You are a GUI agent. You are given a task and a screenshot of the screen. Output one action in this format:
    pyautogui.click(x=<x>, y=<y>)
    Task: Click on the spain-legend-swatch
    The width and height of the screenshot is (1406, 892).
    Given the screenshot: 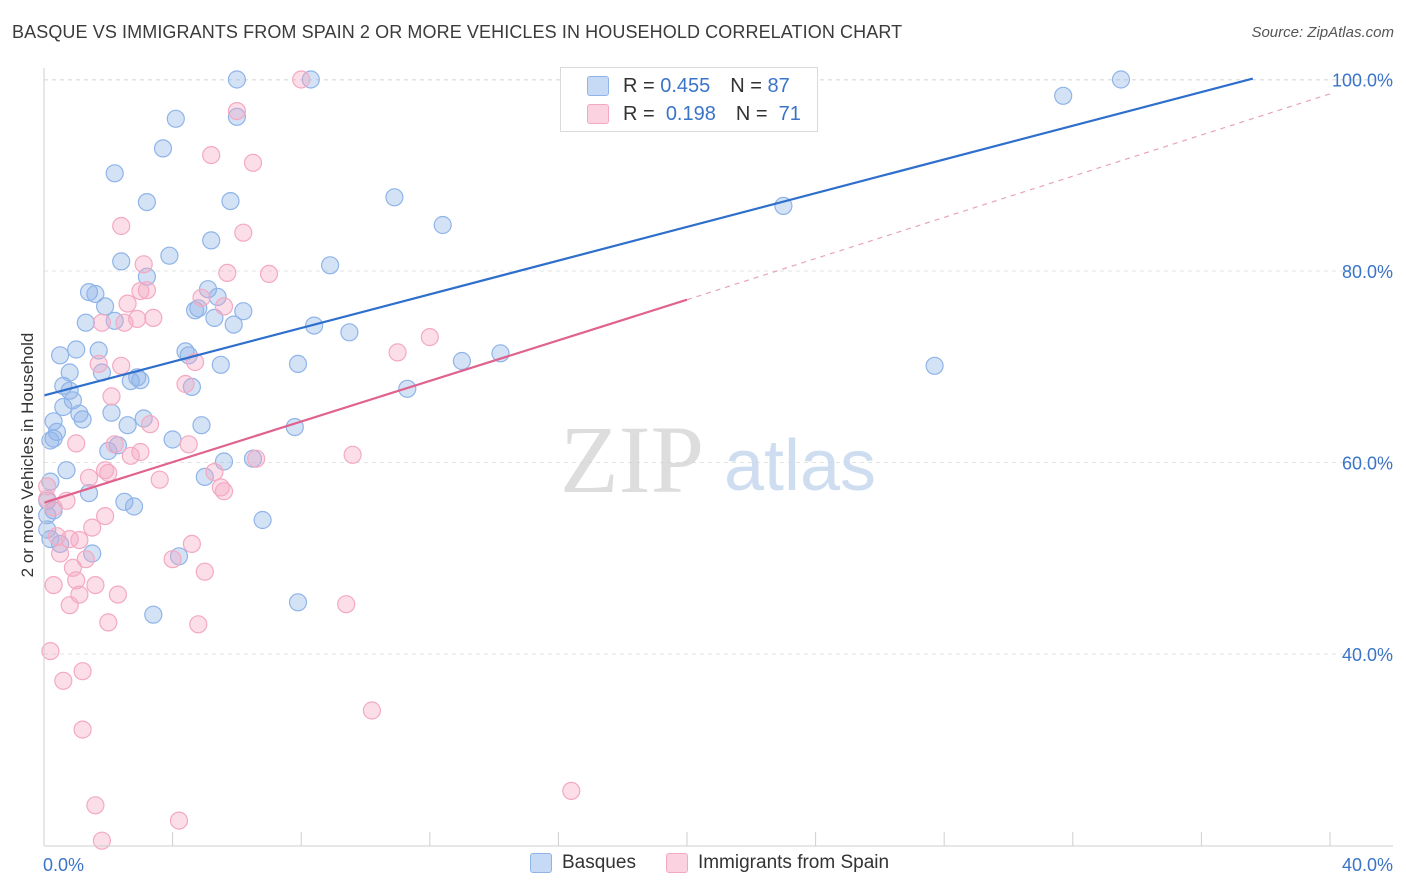 What is the action you would take?
    pyautogui.click(x=676, y=863)
    